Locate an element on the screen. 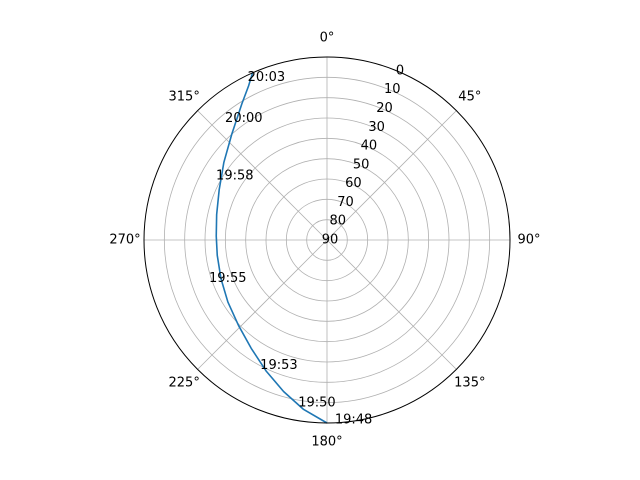  radial-tick-label: 90 is located at coordinates (330, 240).